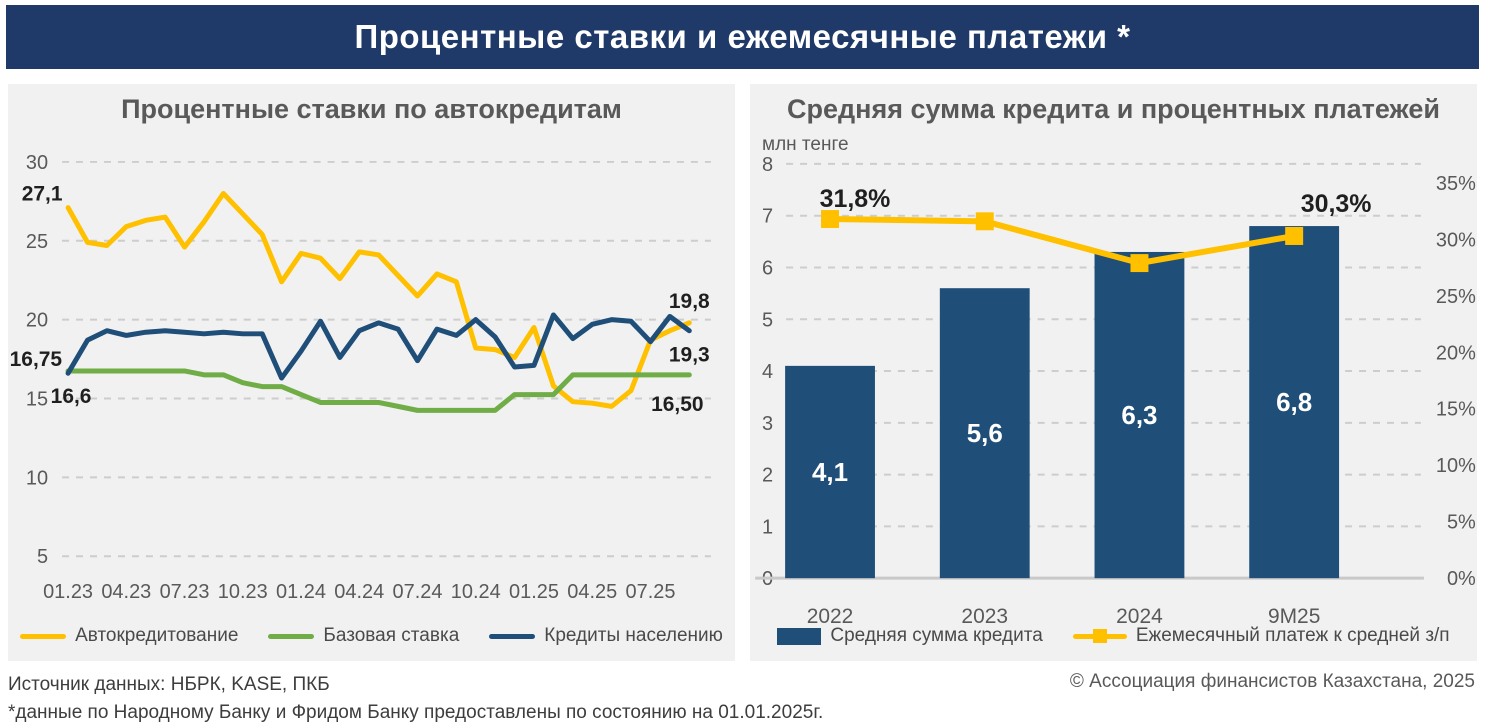  I want to click on y-axis-tick: 15, so click(37, 399).